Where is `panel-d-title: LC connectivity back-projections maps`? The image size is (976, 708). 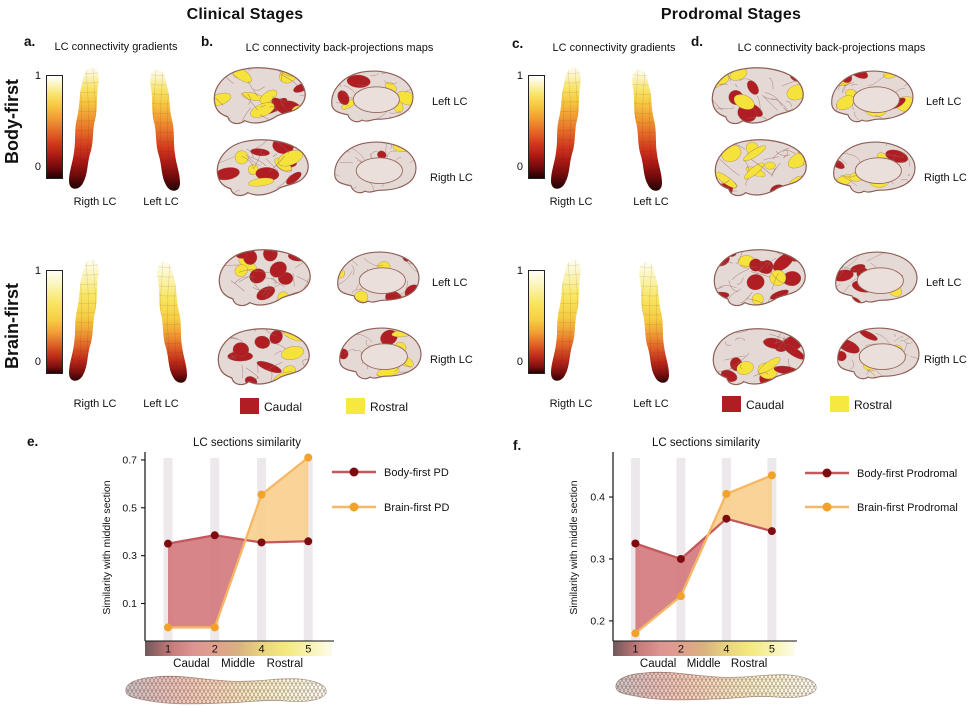 panel-d-title: LC connectivity back-projections maps is located at coordinates (831, 48).